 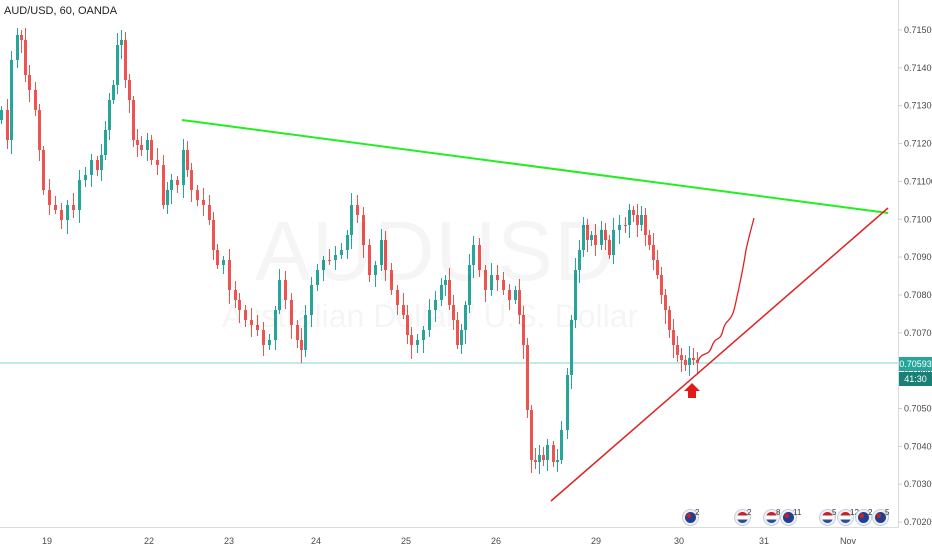 What do you see at coordinates (449, 541) in the screenshot?
I see `time-axis: 19 22 23 24 25 26 29 30 31 Nov` at bounding box center [449, 541].